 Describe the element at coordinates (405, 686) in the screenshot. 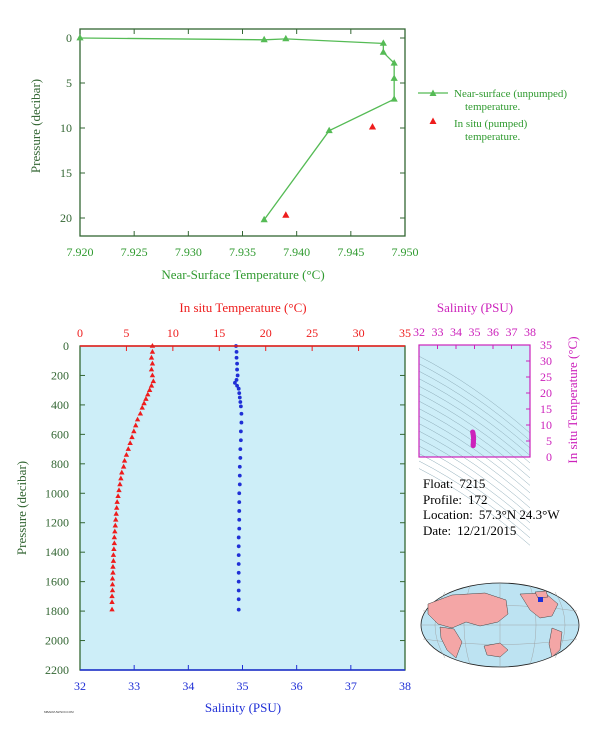

I see `salinity-tick-label: 38` at that location.